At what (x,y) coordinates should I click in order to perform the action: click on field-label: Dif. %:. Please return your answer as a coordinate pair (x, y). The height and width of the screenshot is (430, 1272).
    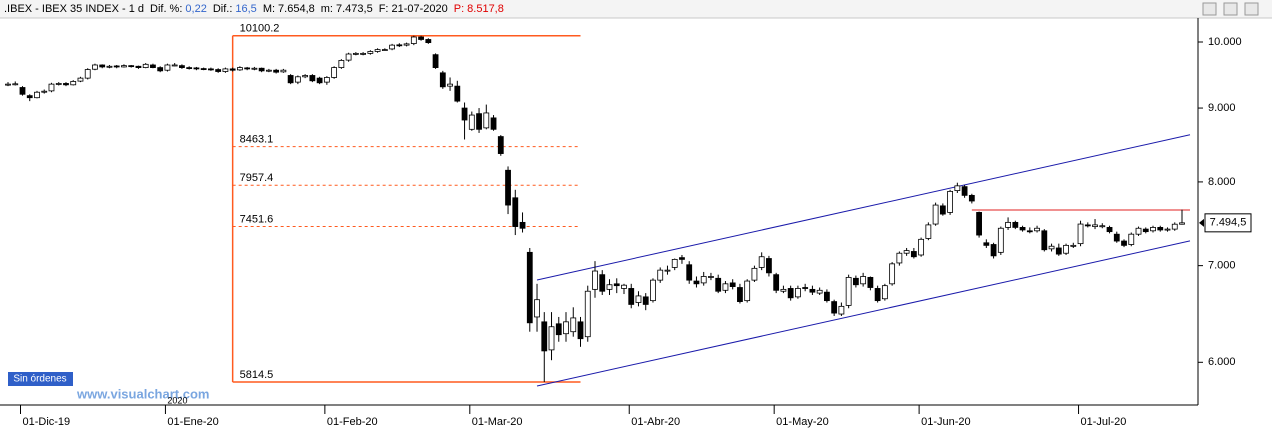
    Looking at the image, I should click on (166, 9).